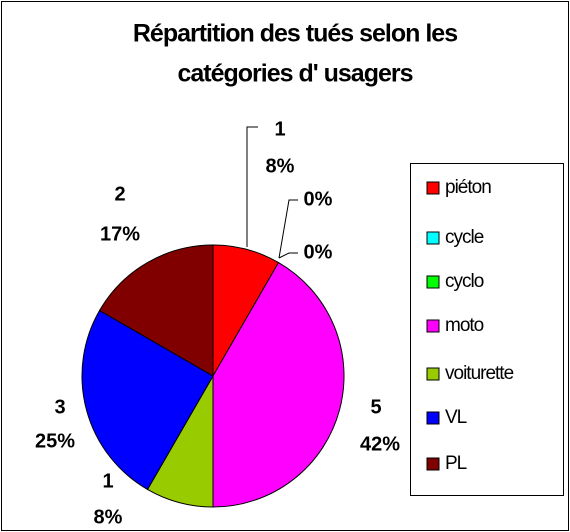  What do you see at coordinates (468, 187) in the screenshot?
I see `legend-label: piéton` at bounding box center [468, 187].